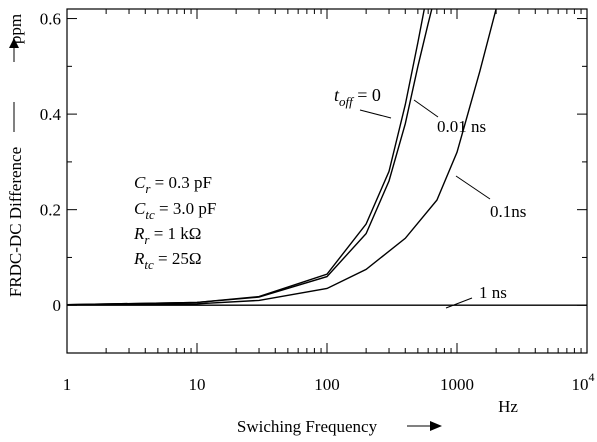  What do you see at coordinates (461, 126) in the screenshot?
I see `series-label-001ns: 0.01 ns` at bounding box center [461, 126].